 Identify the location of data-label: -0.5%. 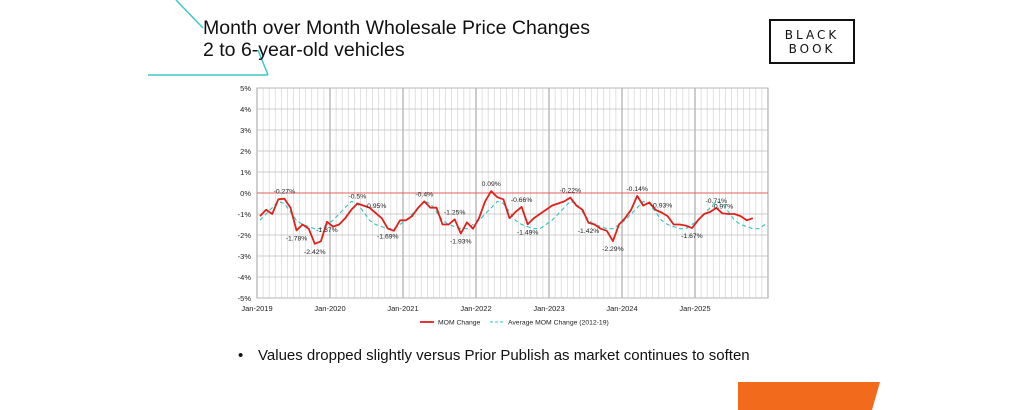
(357, 197).